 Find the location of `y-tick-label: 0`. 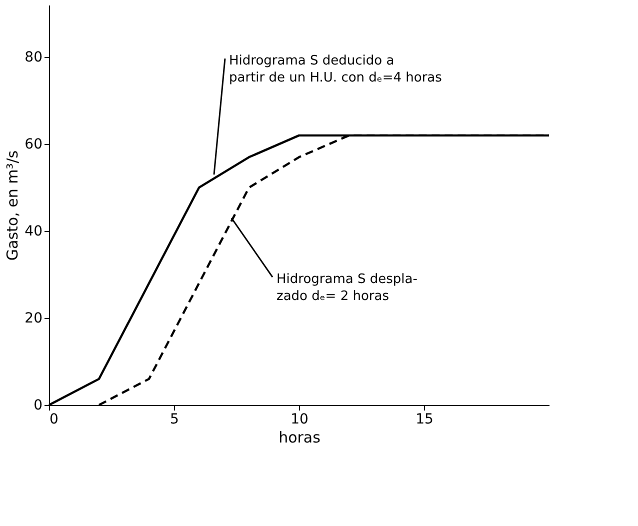

y-tick-label: 0 is located at coordinates (38, 406).